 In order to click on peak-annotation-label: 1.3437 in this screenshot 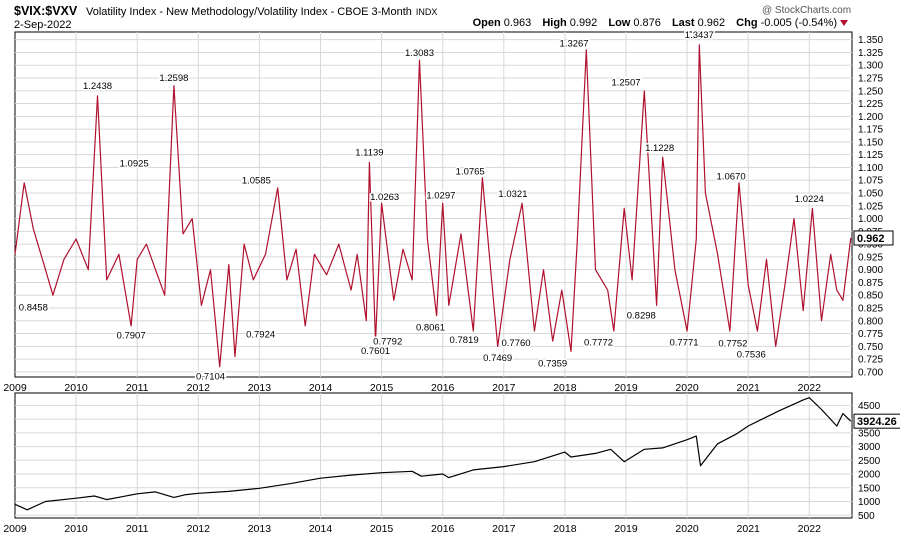, I will do `click(699, 35)`.